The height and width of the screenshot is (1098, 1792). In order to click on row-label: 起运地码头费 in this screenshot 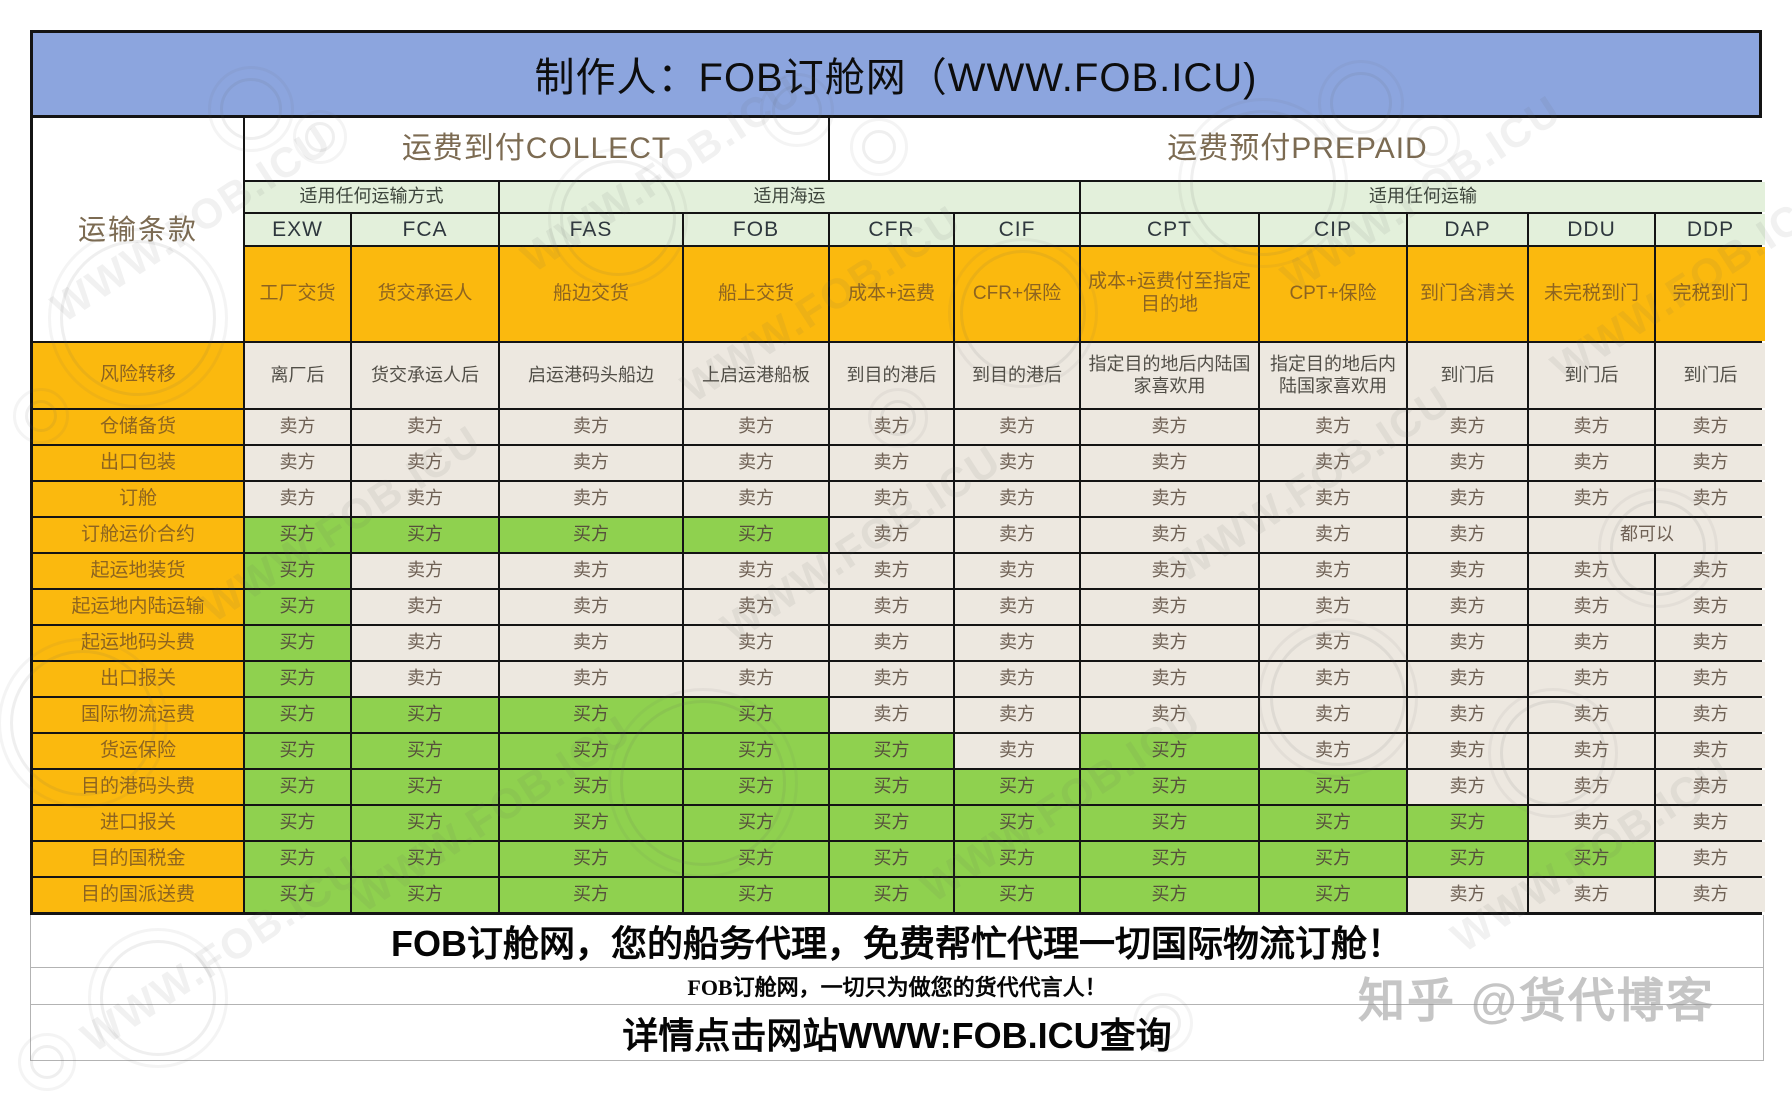, I will do `click(138, 643)`.